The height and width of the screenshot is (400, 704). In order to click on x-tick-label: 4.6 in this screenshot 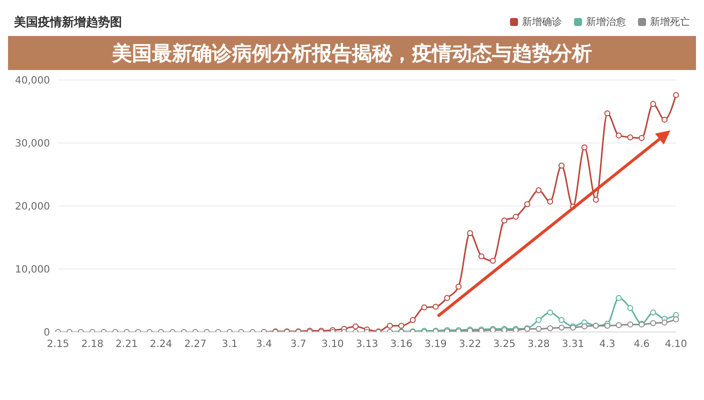, I will do `click(642, 344)`.